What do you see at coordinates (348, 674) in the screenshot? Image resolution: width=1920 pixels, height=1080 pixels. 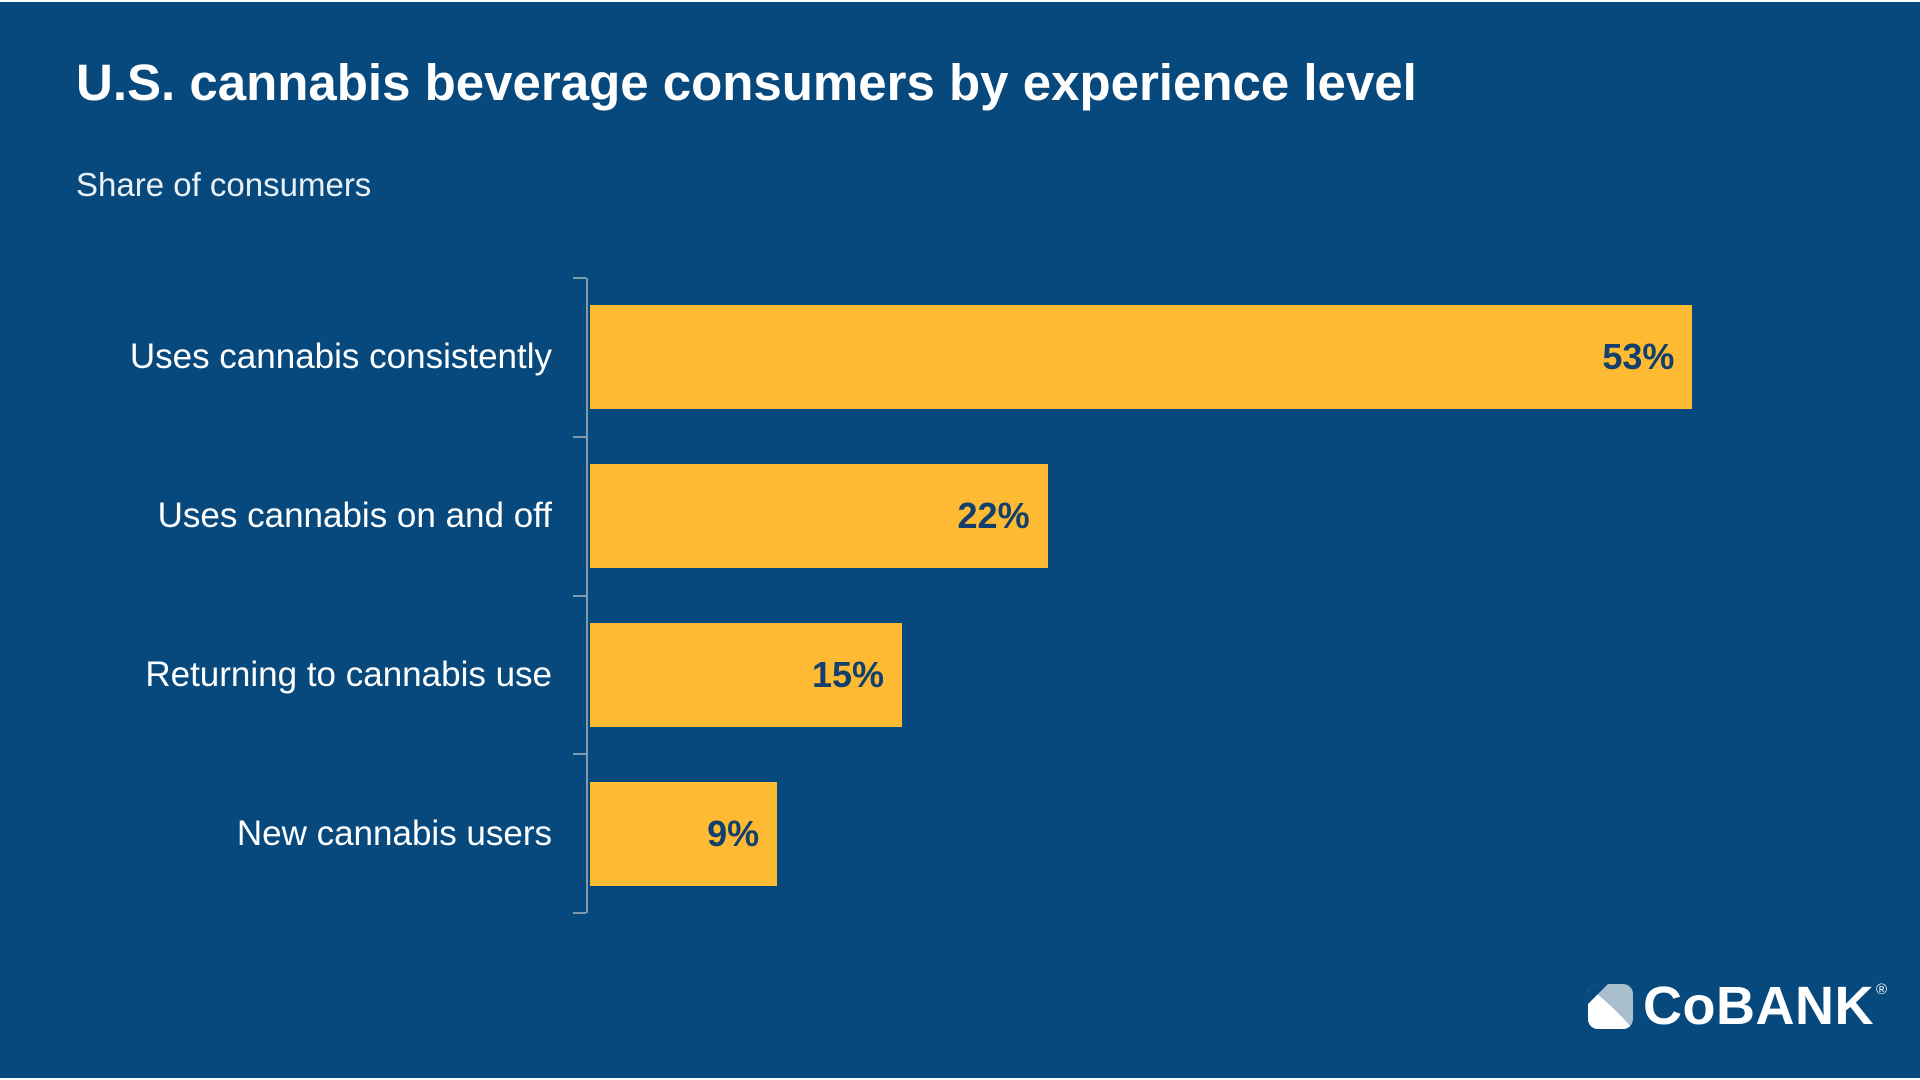 I see `category-label: Returning to cannabis use` at bounding box center [348, 674].